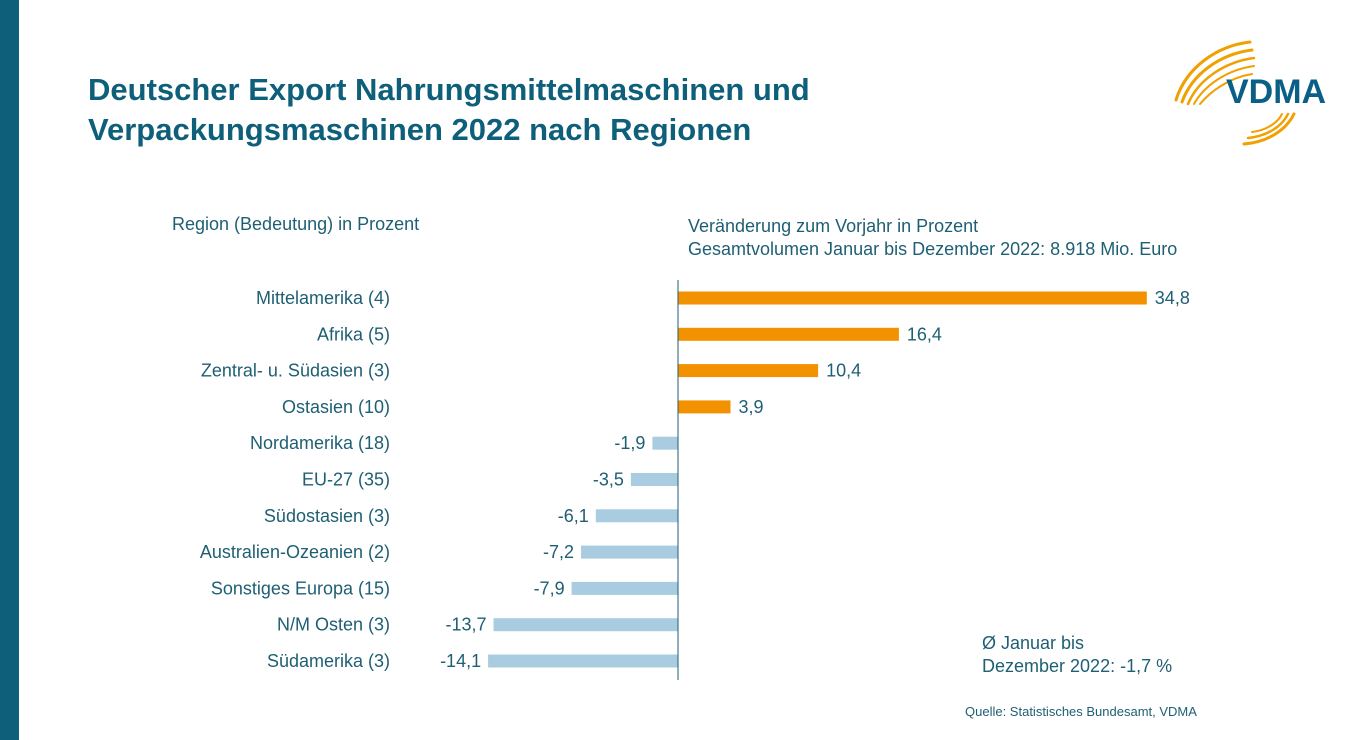 Image resolution: width=1359 pixels, height=740 pixels. I want to click on category-label: EU-27 (35), so click(346, 480).